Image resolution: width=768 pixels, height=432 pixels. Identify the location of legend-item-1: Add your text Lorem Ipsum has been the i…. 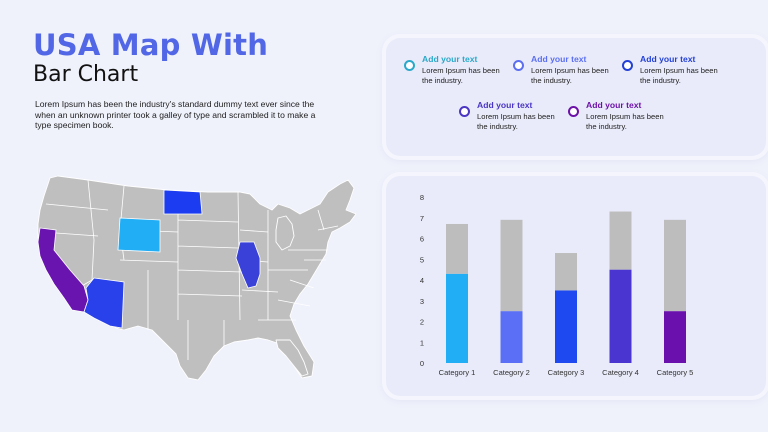
(459, 74).